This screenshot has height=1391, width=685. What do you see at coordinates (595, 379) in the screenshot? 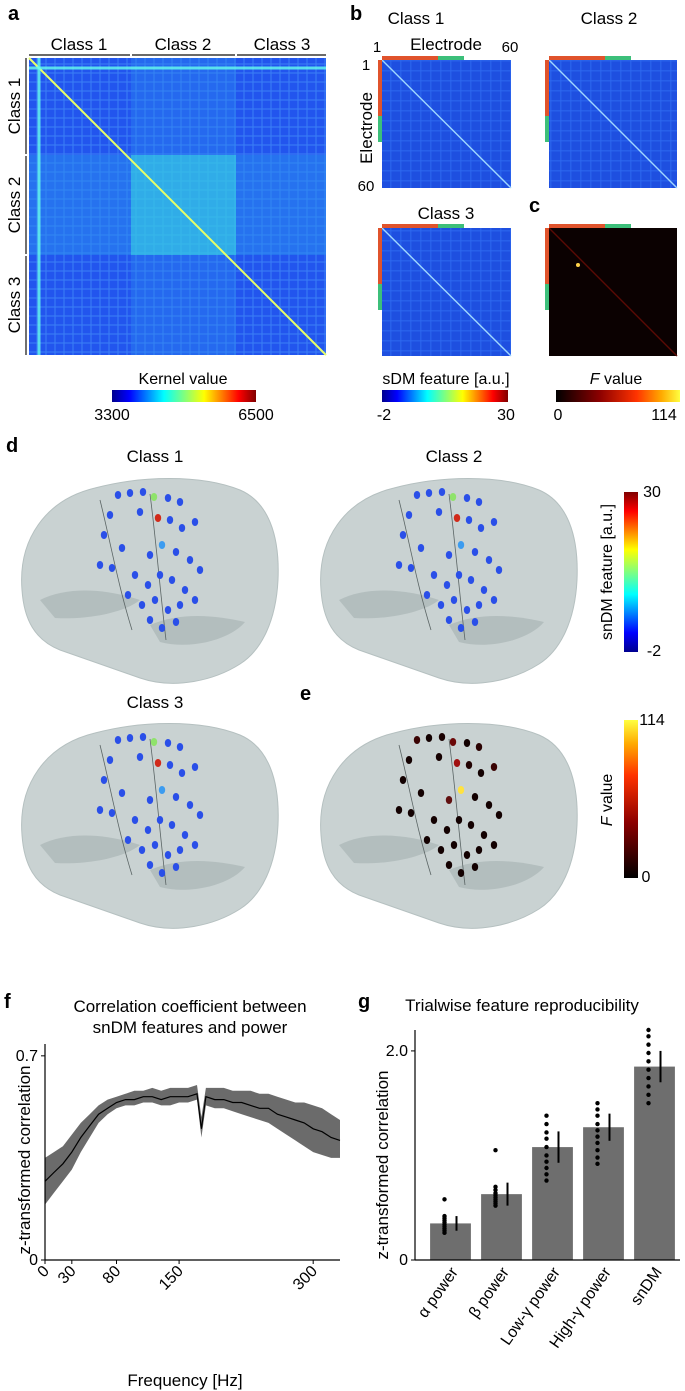
I see `f-colorbar-title-f: F` at bounding box center [595, 379].